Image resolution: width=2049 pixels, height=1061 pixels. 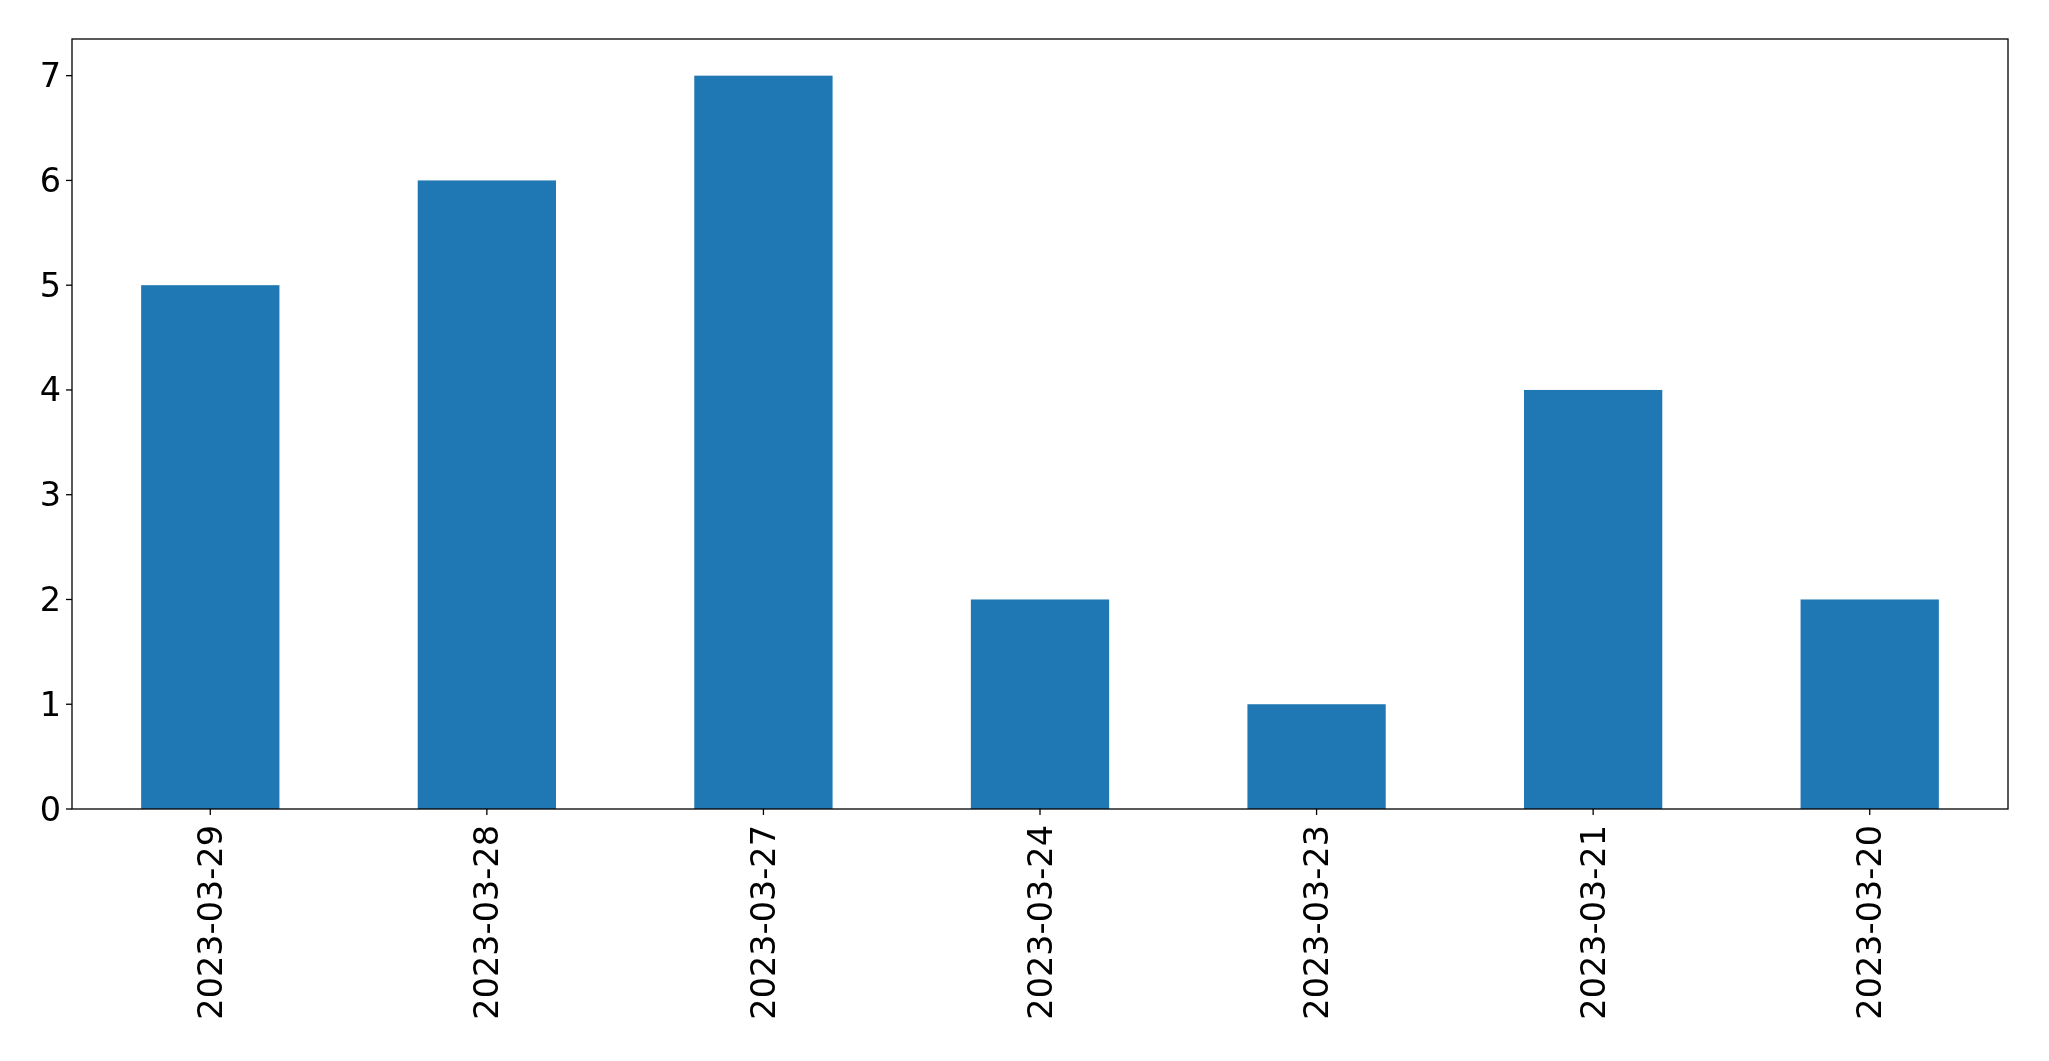 What do you see at coordinates (210, 922) in the screenshot?
I see `x-tick-label: 2023-03-29` at bounding box center [210, 922].